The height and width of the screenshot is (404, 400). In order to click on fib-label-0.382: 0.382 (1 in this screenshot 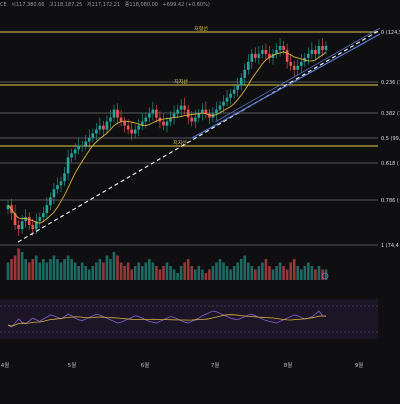, I will do `click(390, 114)`.